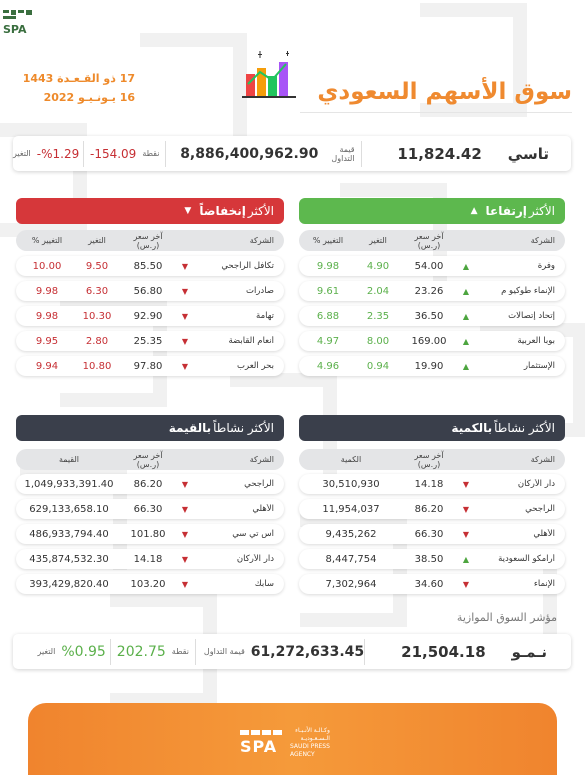 The image size is (585, 775). Describe the element at coordinates (351, 509) in the screenshot. I see `quantity: 11,954,037` at that location.